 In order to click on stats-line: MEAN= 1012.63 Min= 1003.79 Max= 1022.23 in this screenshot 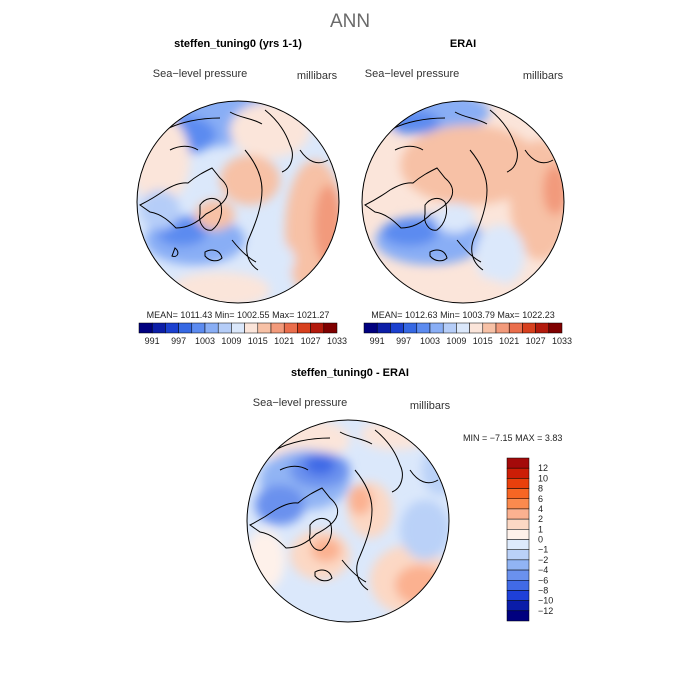, I will do `click(463, 315)`.